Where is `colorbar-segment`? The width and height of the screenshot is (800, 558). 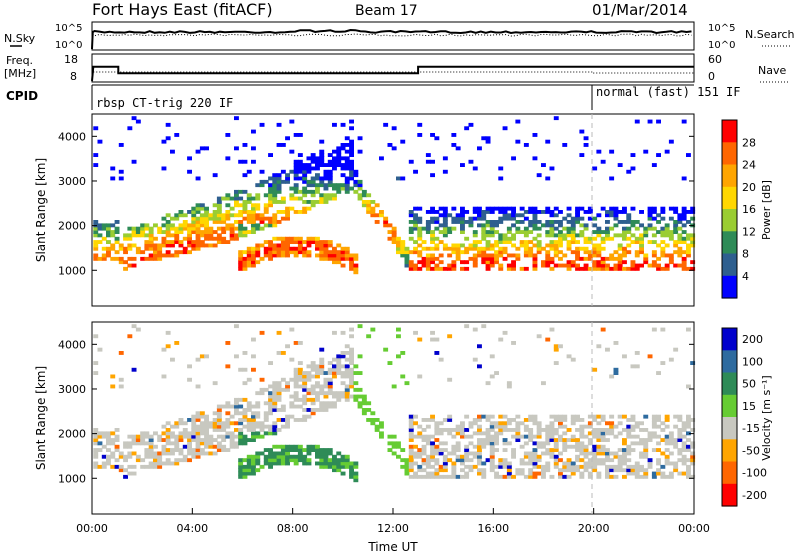
colorbar-segment is located at coordinates (729, 220).